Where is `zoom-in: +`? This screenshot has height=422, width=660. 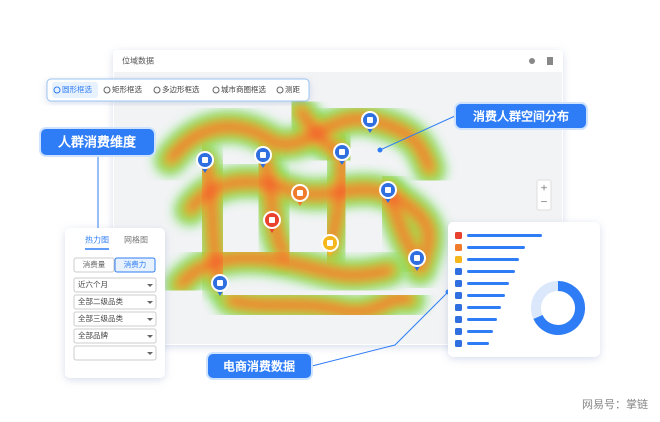
zoom-in: + is located at coordinates (544, 189).